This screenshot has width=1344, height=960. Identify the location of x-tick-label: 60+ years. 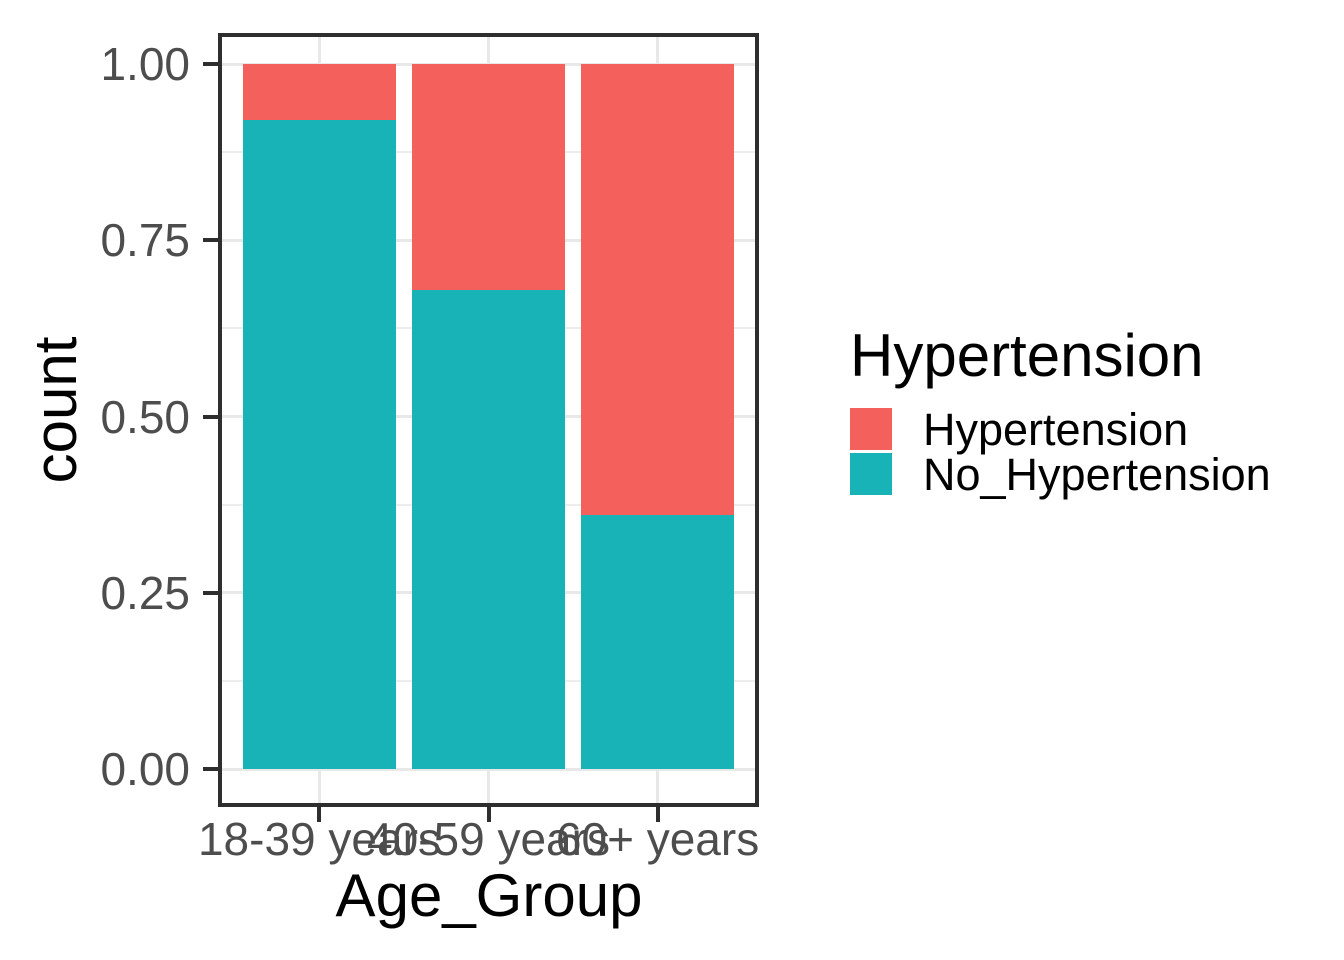
(657, 839).